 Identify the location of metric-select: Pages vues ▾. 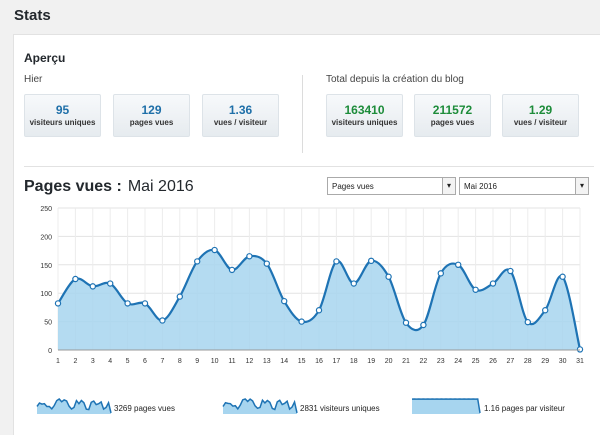
(391, 186).